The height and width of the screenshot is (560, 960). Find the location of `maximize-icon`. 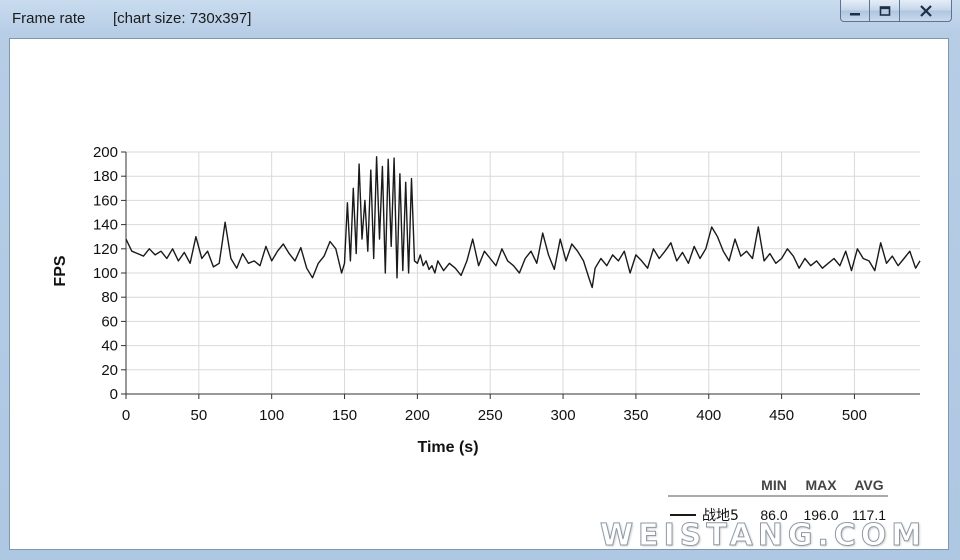

maximize-icon is located at coordinates (884, 10).